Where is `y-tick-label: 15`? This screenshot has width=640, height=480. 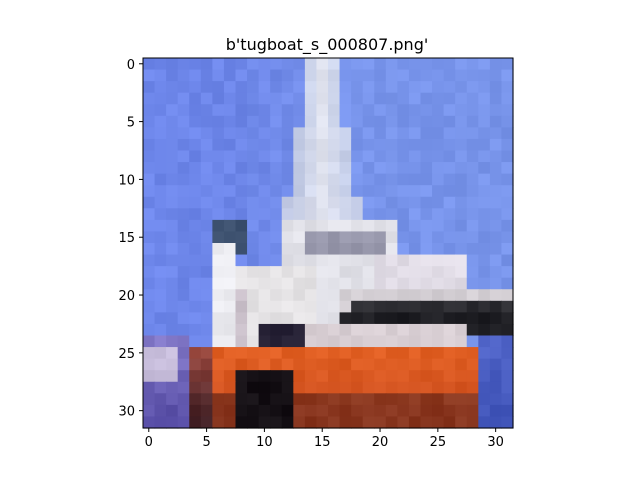 y-tick-label: 15 is located at coordinates (126, 238).